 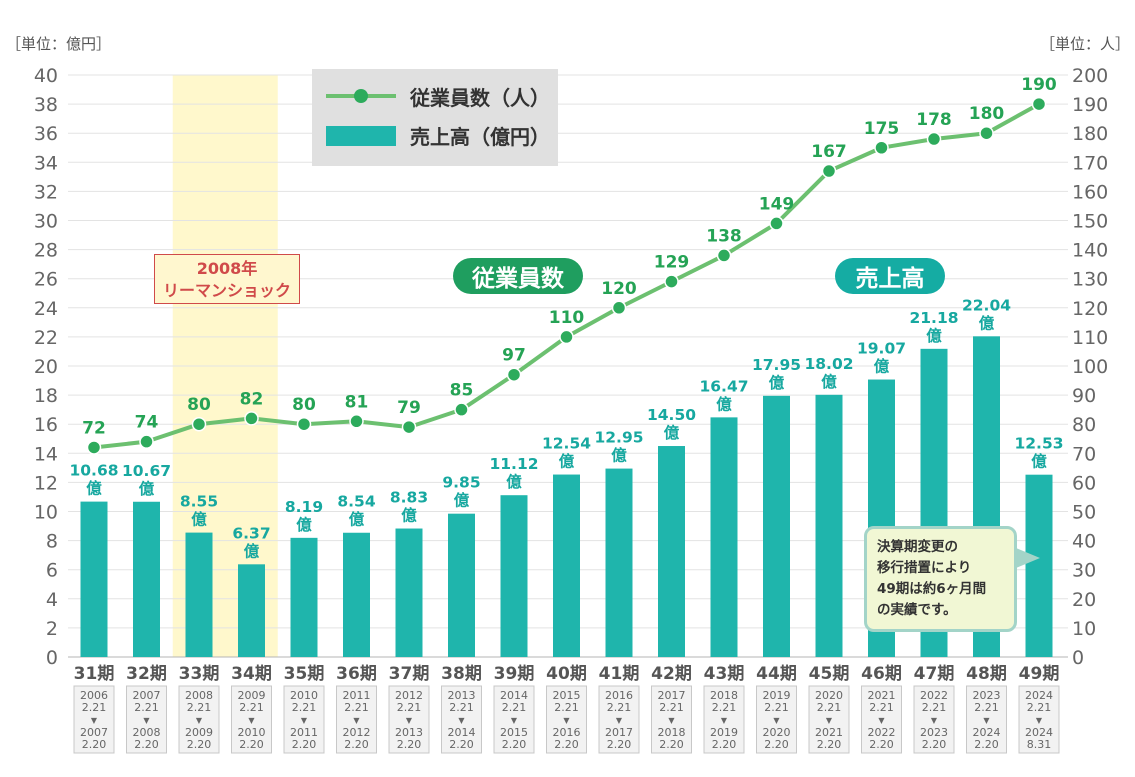 What do you see at coordinates (987, 114) in the screenshot?
I see `employees-value-label: 180` at bounding box center [987, 114].